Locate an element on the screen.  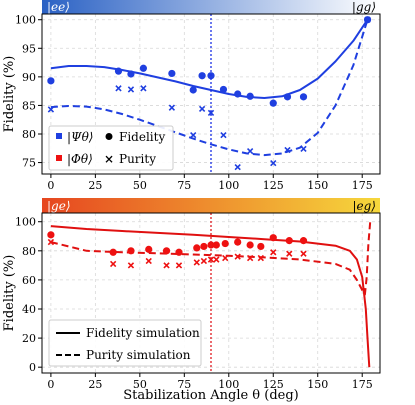
bot-ytick-label: 40 is located at coordinates (29, 309).